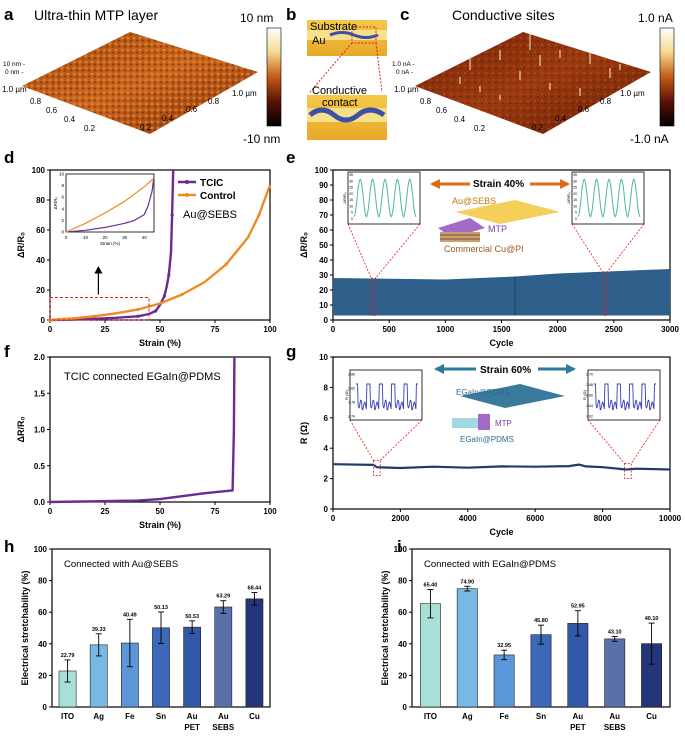 This screenshot has height=741, width=685. Describe the element at coordinates (14, 64) in the screenshot. I see `panel-a-ztop: 10 nm -` at that location.